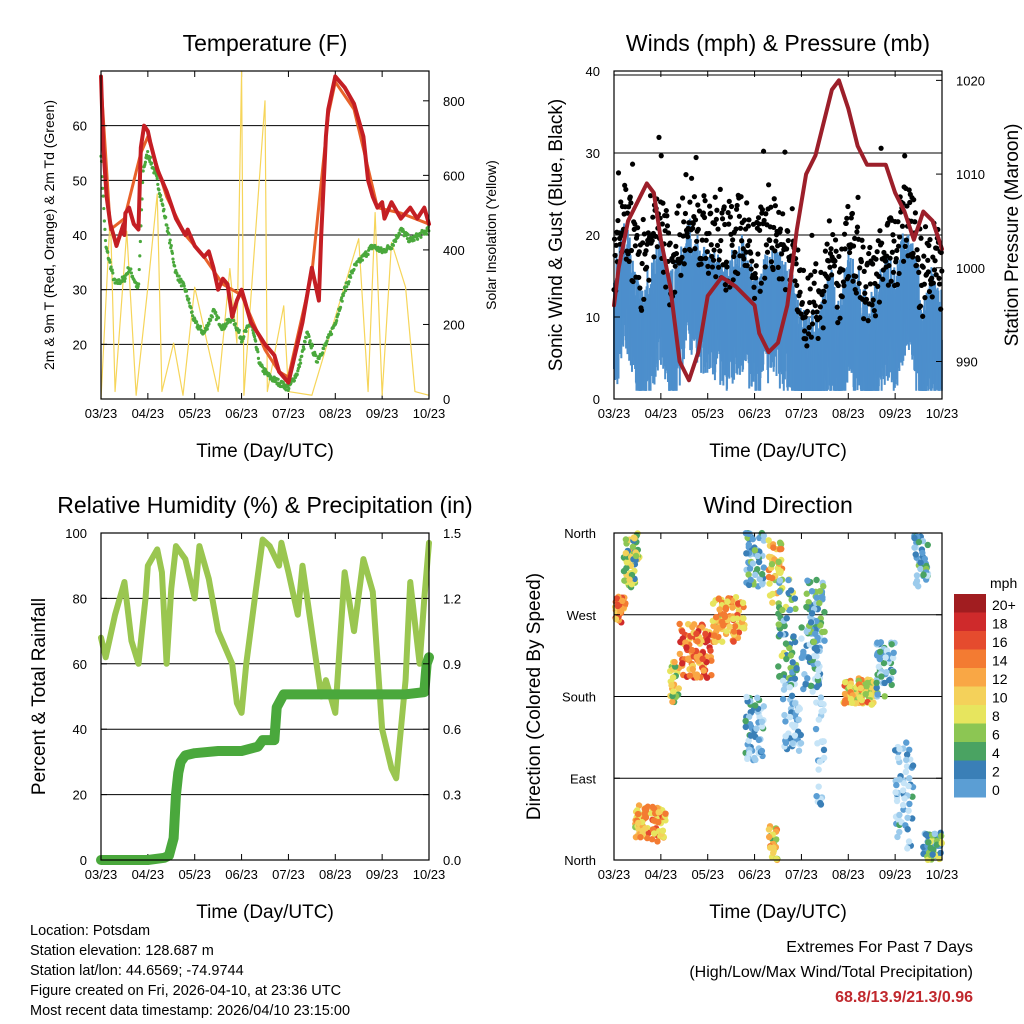 This screenshot has height=1024, width=1024. What do you see at coordinates (1000, 642) in the screenshot?
I see `legend-label: 16` at bounding box center [1000, 642].